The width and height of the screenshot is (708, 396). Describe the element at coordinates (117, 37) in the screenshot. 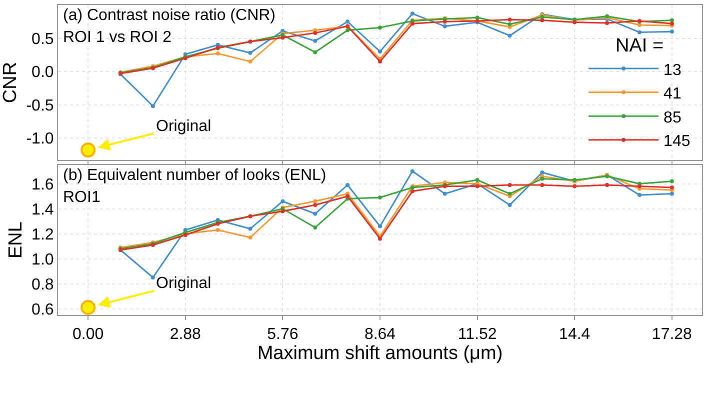

I see `text: ROI 1 vs ROI 2` at that location.